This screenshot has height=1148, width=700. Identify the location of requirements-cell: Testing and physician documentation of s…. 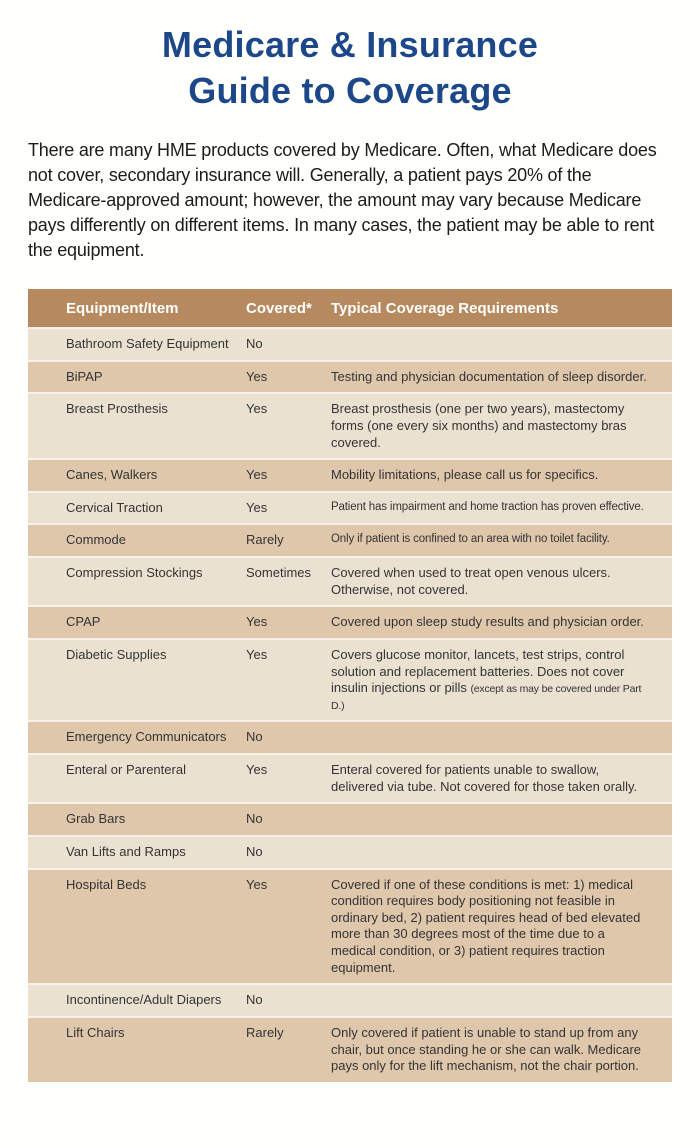
(489, 376).